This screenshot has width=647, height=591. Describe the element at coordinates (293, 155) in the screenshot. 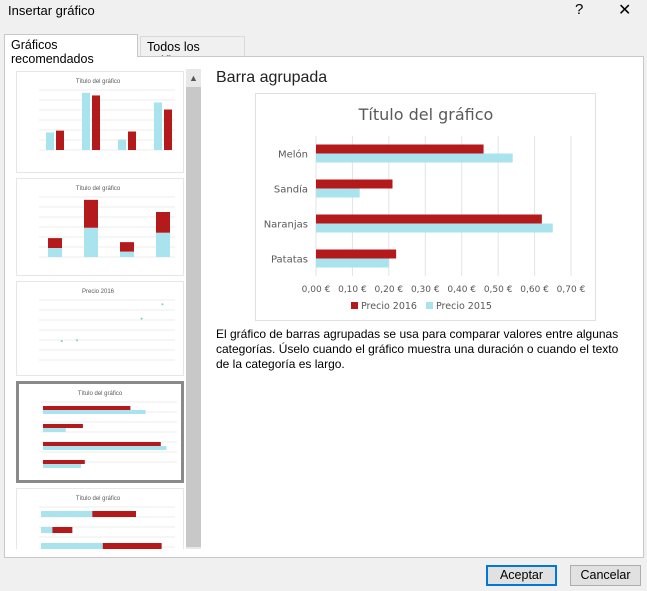

I see `y-category-label: Melón` at that location.